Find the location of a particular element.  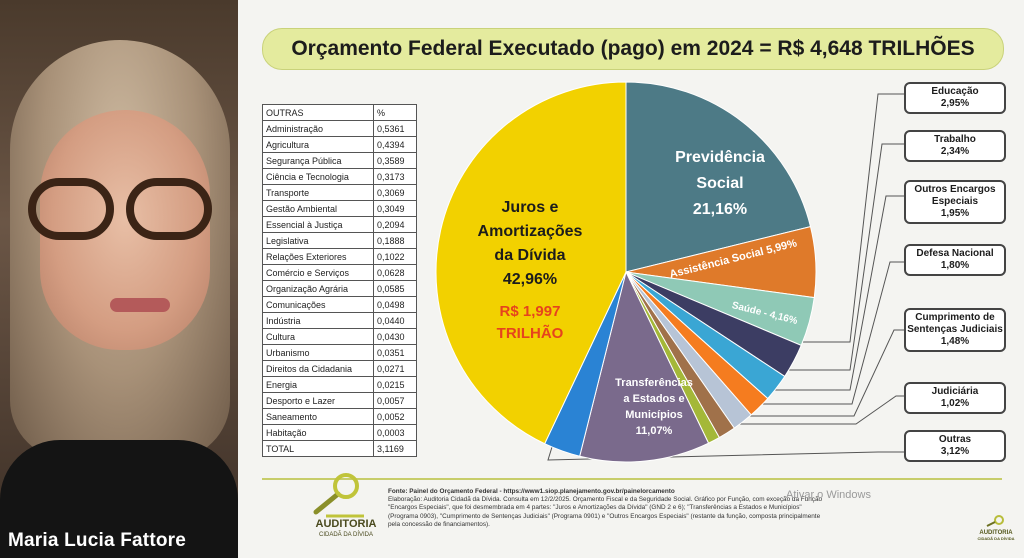

label-previdencia: Previdência Social 21,16% is located at coordinates (720, 183).